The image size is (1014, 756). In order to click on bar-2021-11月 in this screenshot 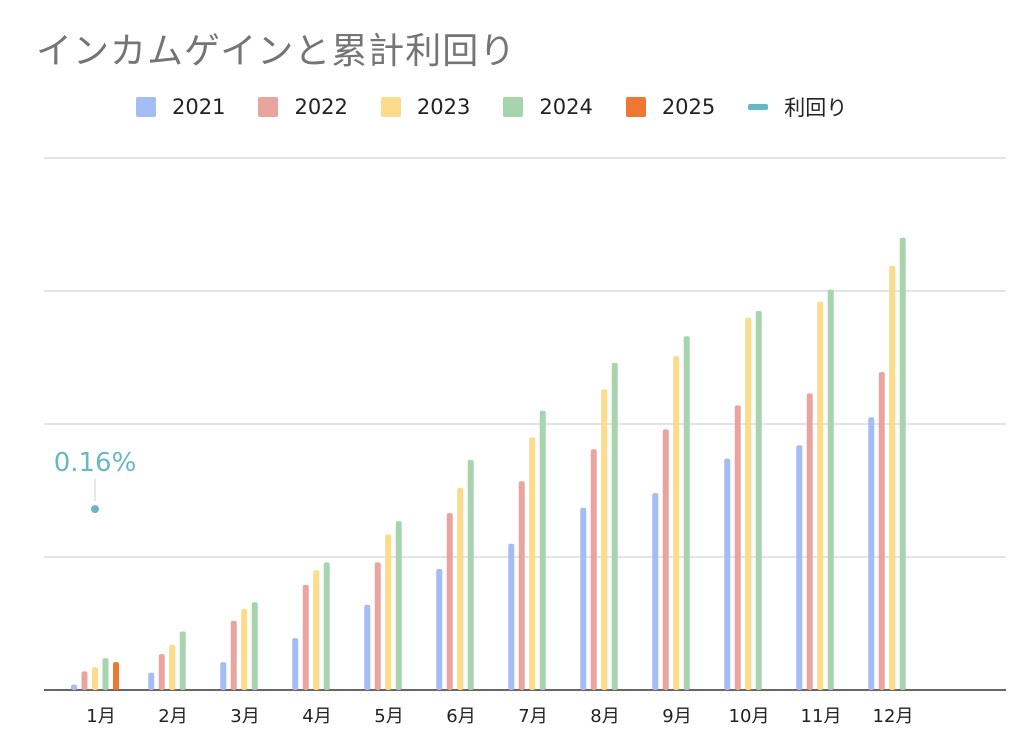, I will do `click(799, 567)`.